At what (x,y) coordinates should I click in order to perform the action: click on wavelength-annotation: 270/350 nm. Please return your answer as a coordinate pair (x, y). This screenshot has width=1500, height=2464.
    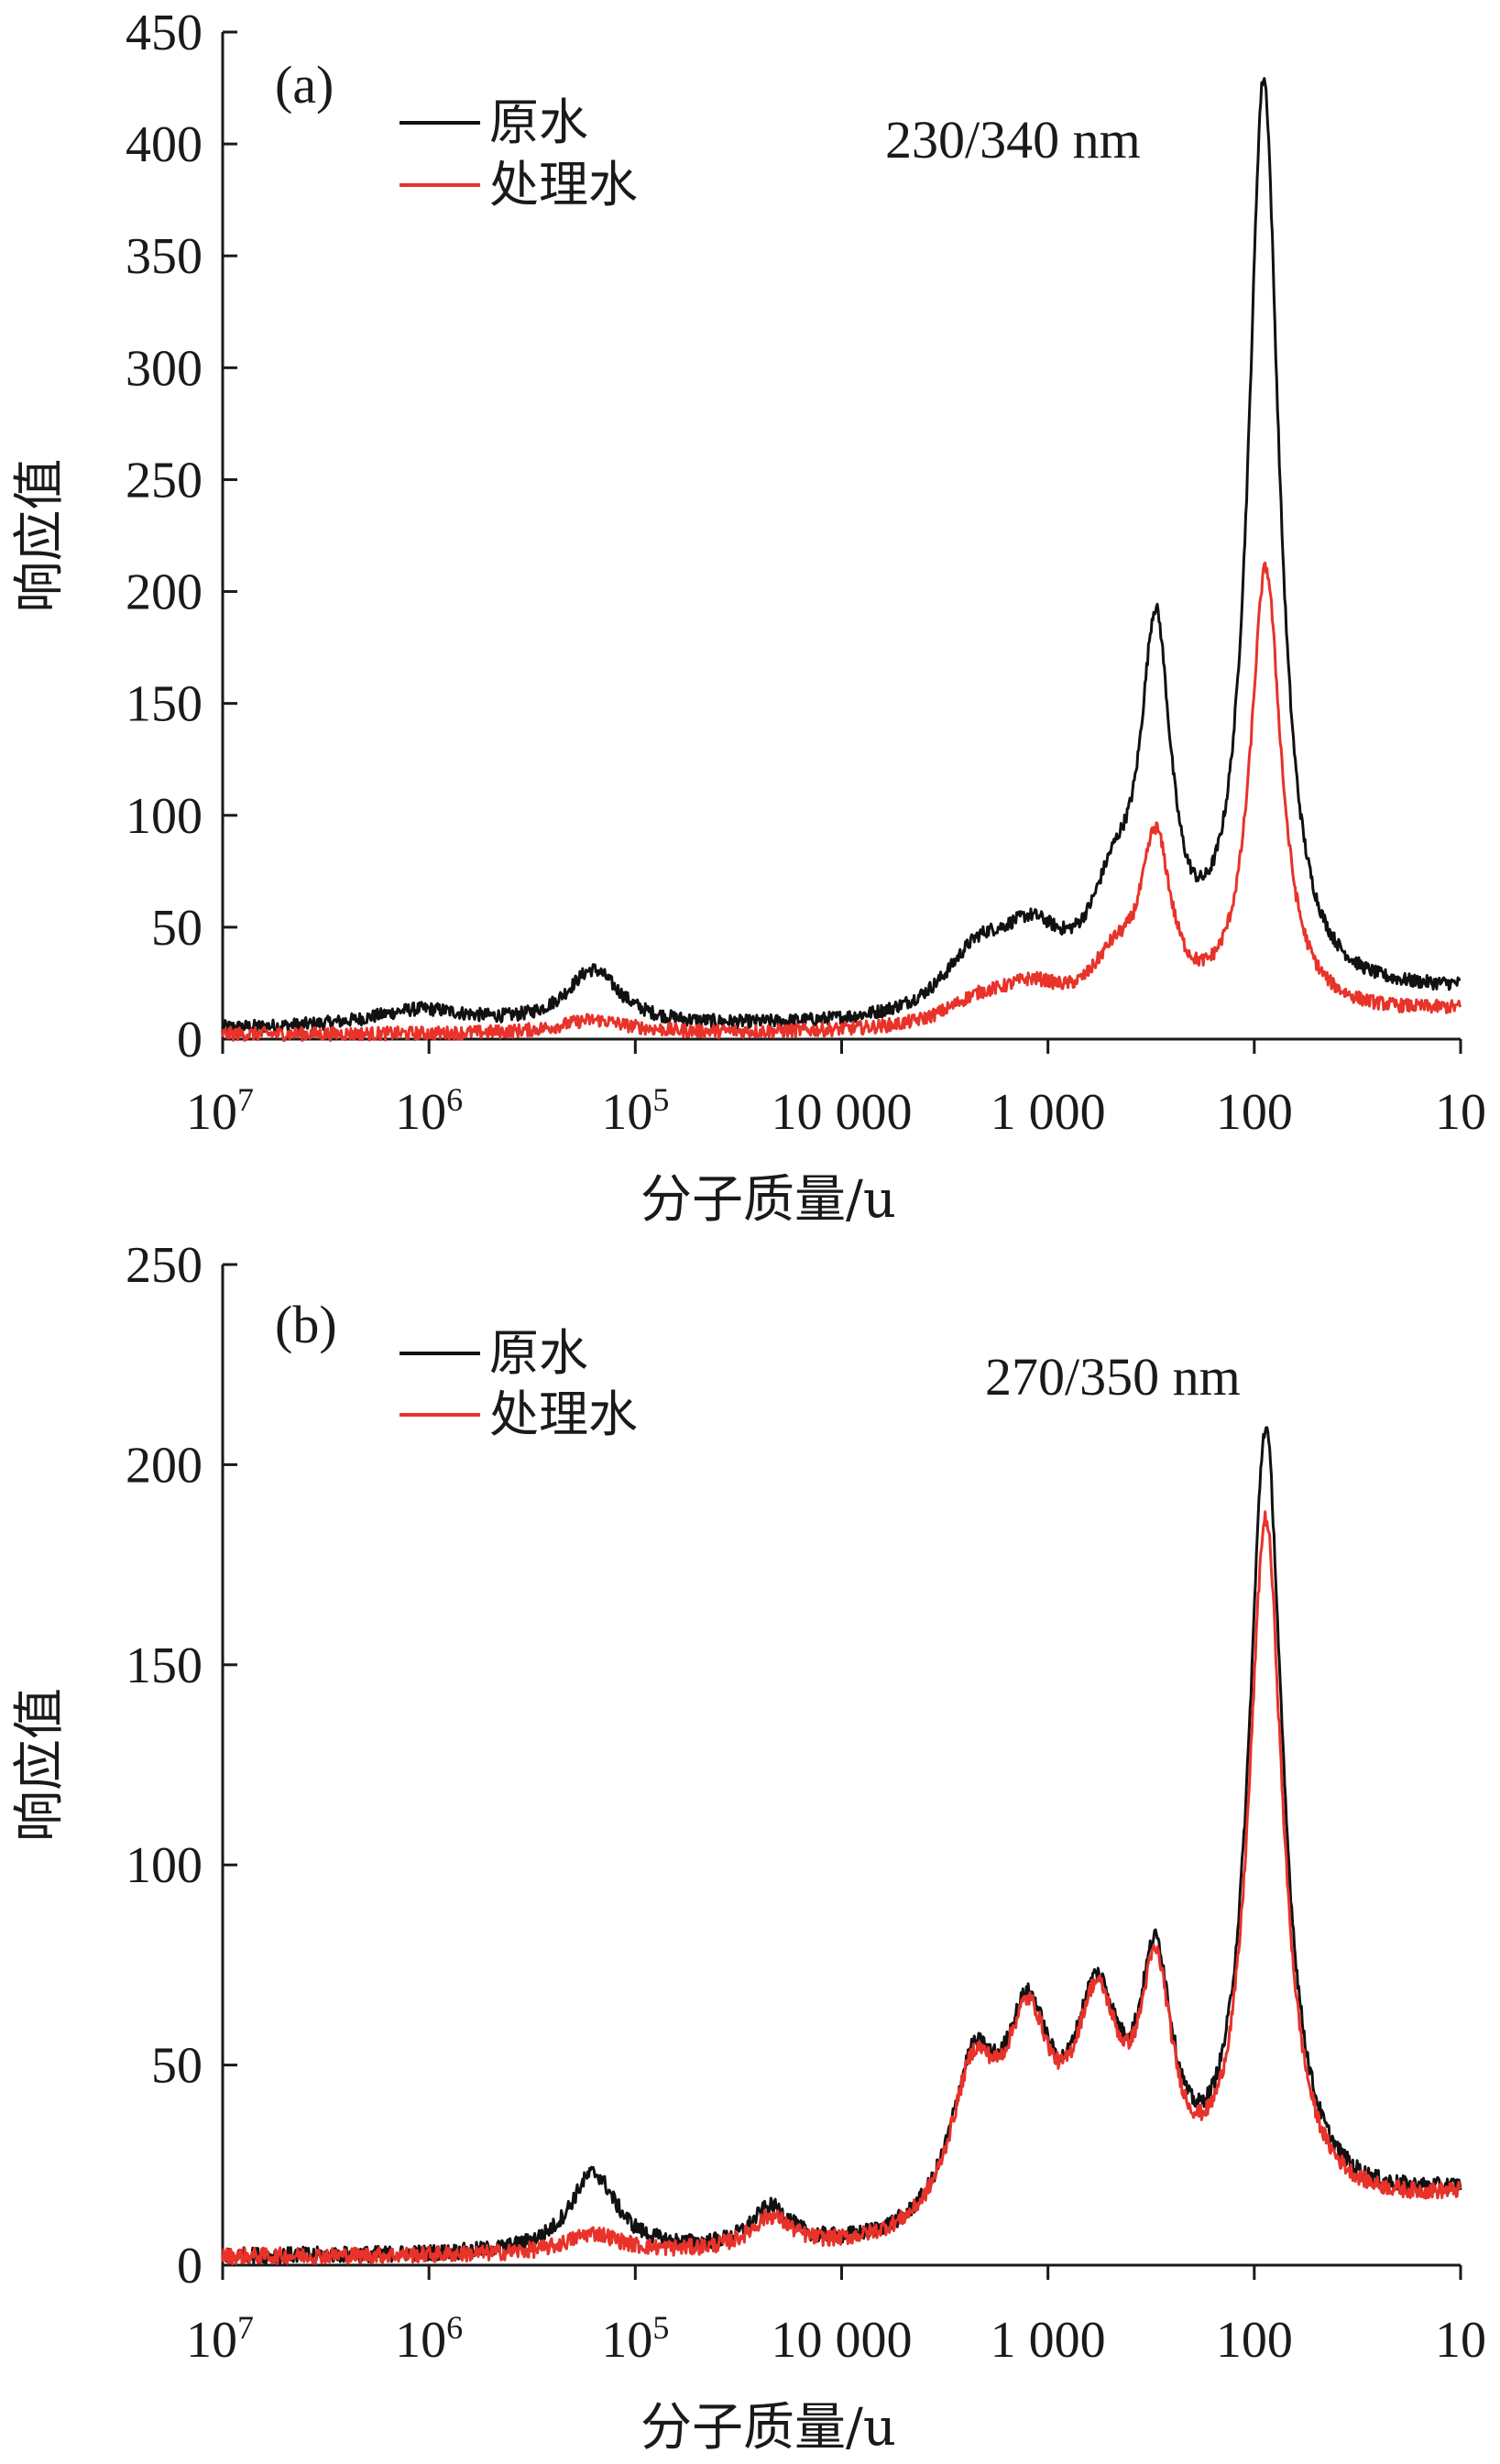
    Looking at the image, I should click on (1113, 1377).